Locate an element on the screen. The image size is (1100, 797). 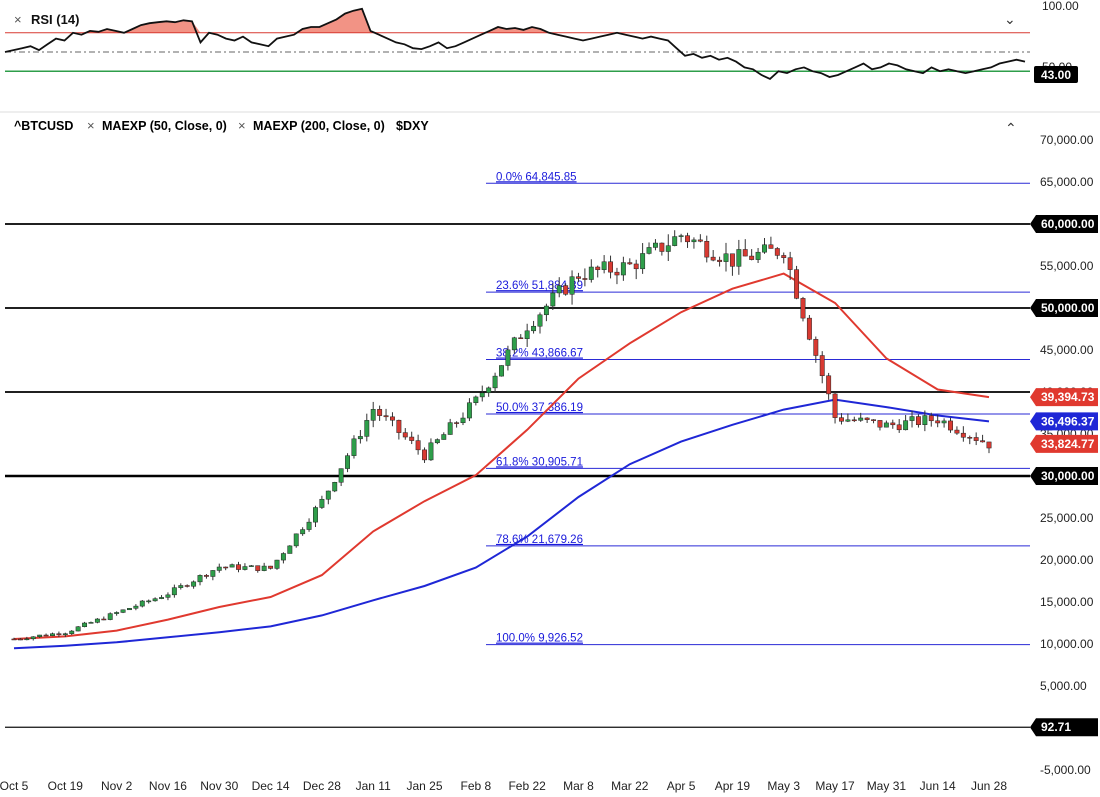
y-axis-label: 65,000.00 is located at coordinates (1067, 182).